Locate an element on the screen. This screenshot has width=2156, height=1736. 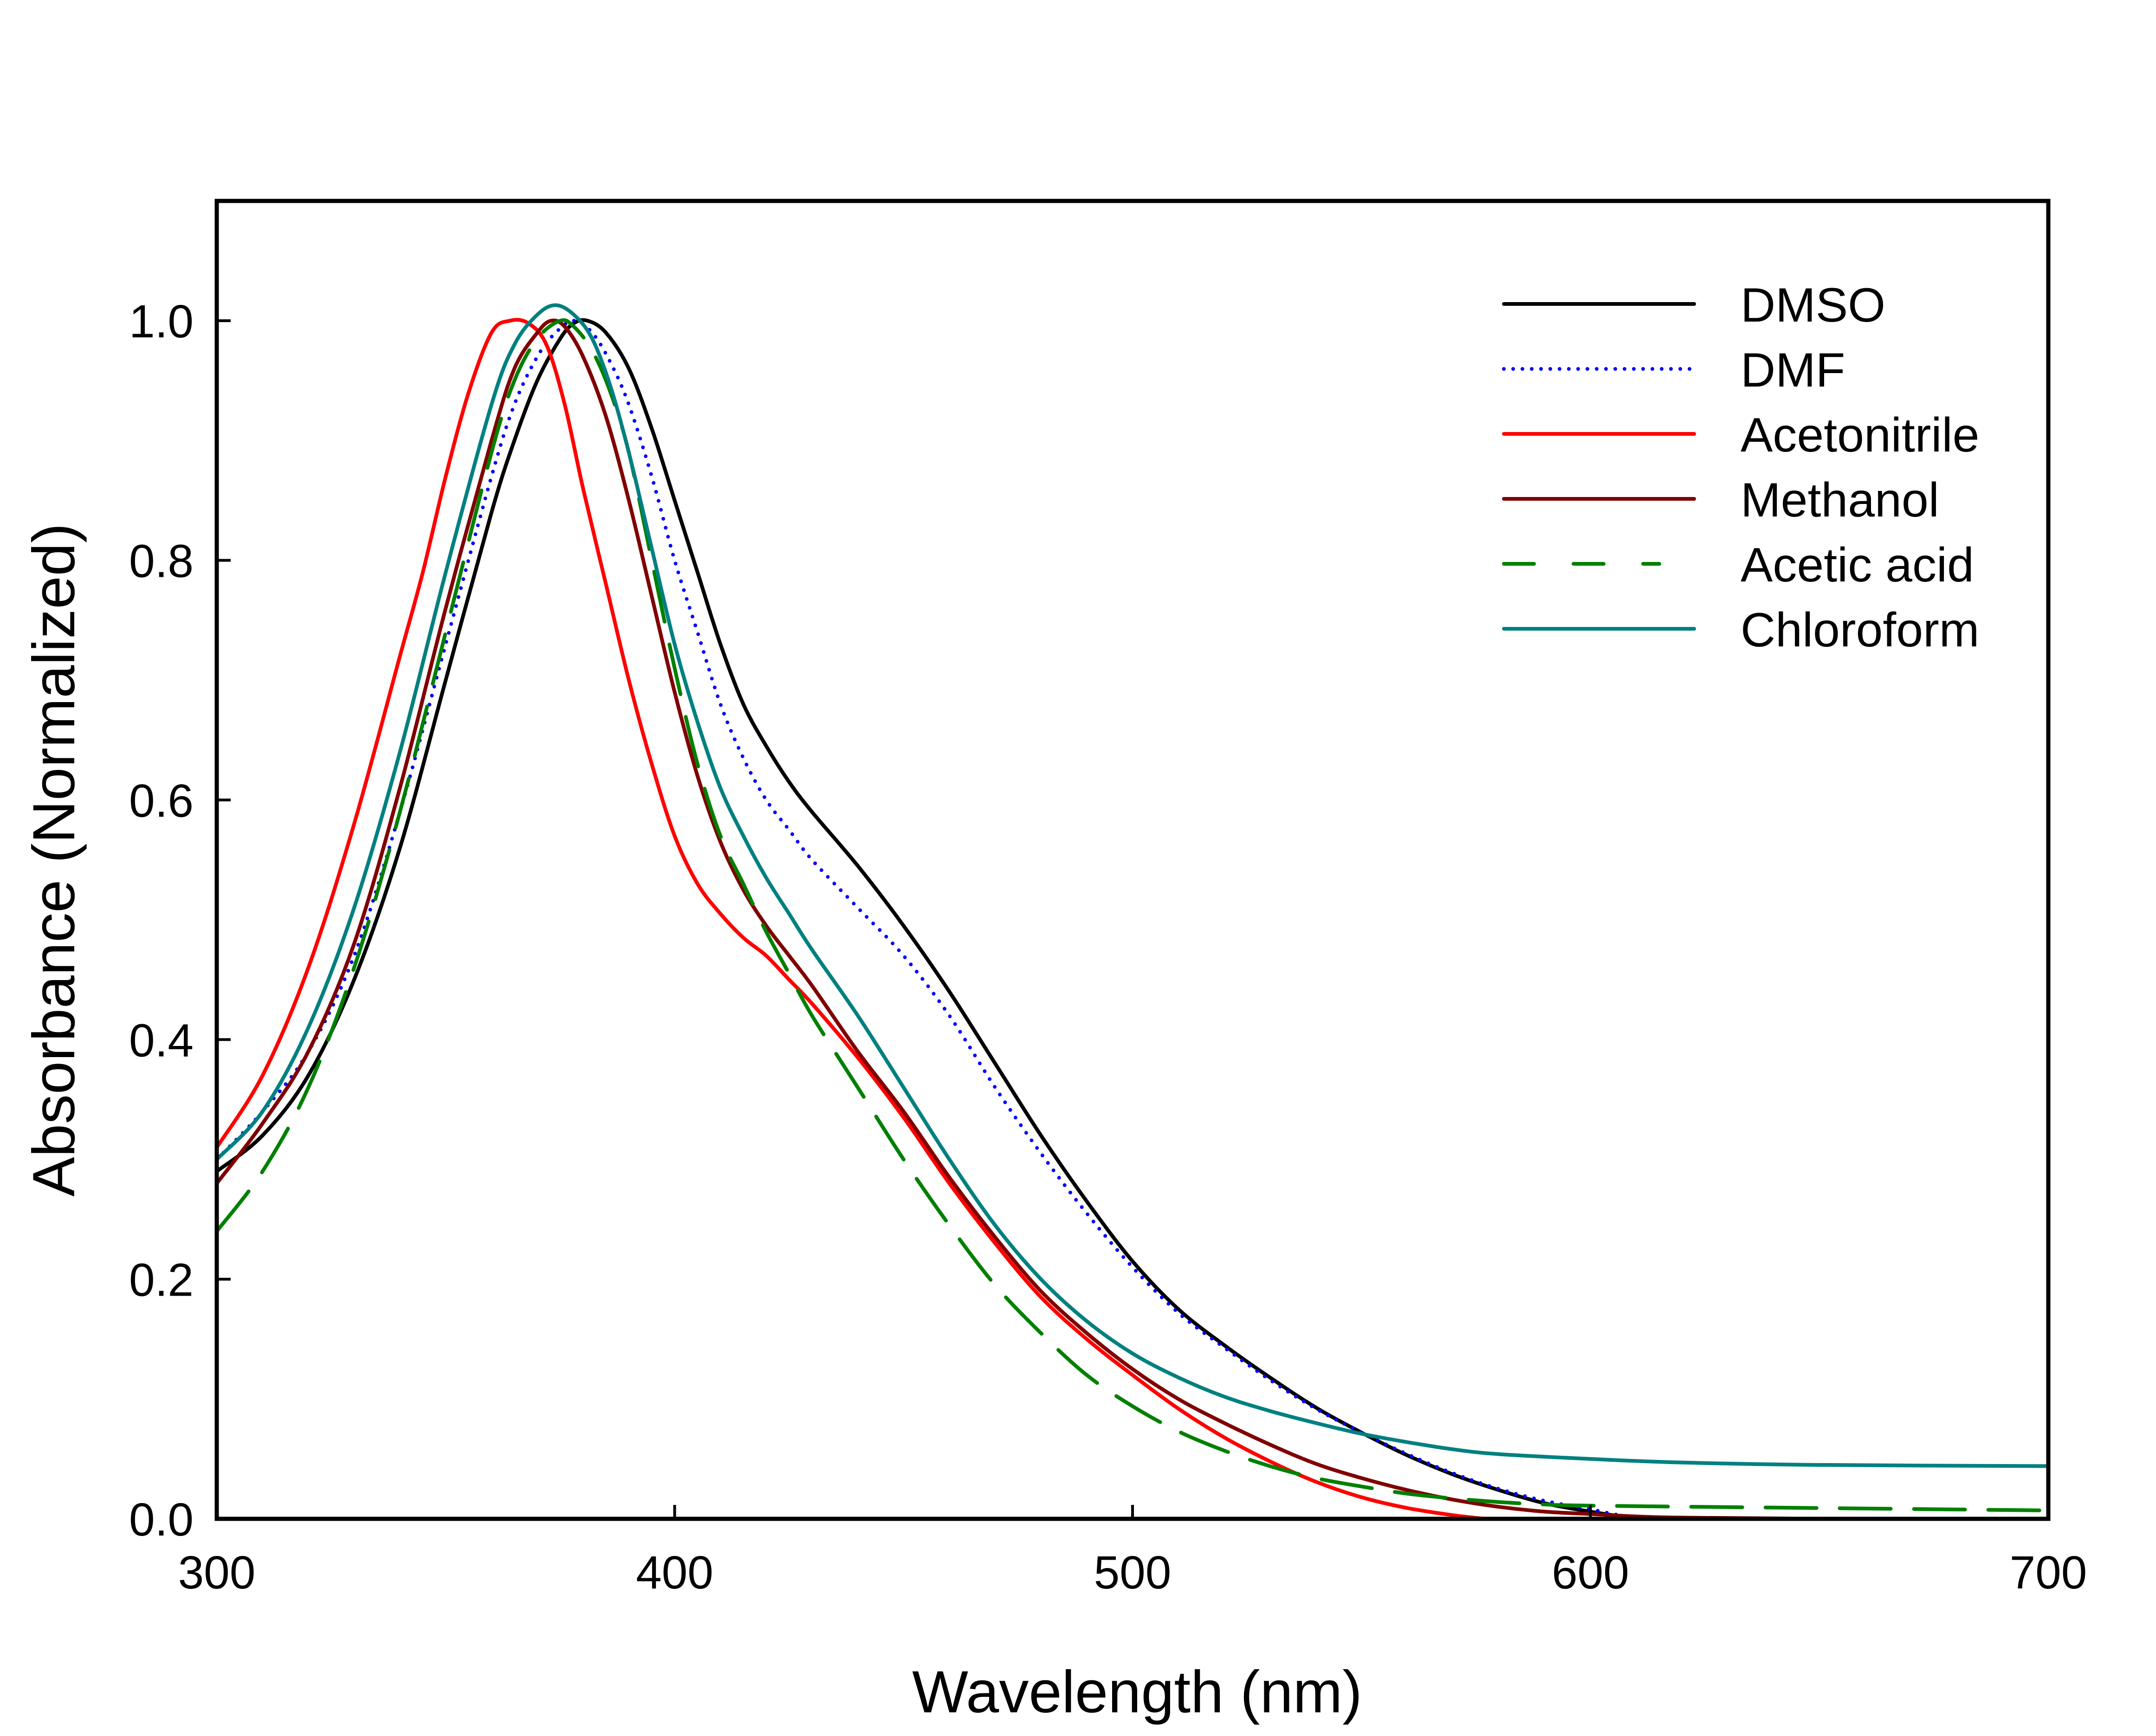
x-tick-label: 300 is located at coordinates (217, 1573).